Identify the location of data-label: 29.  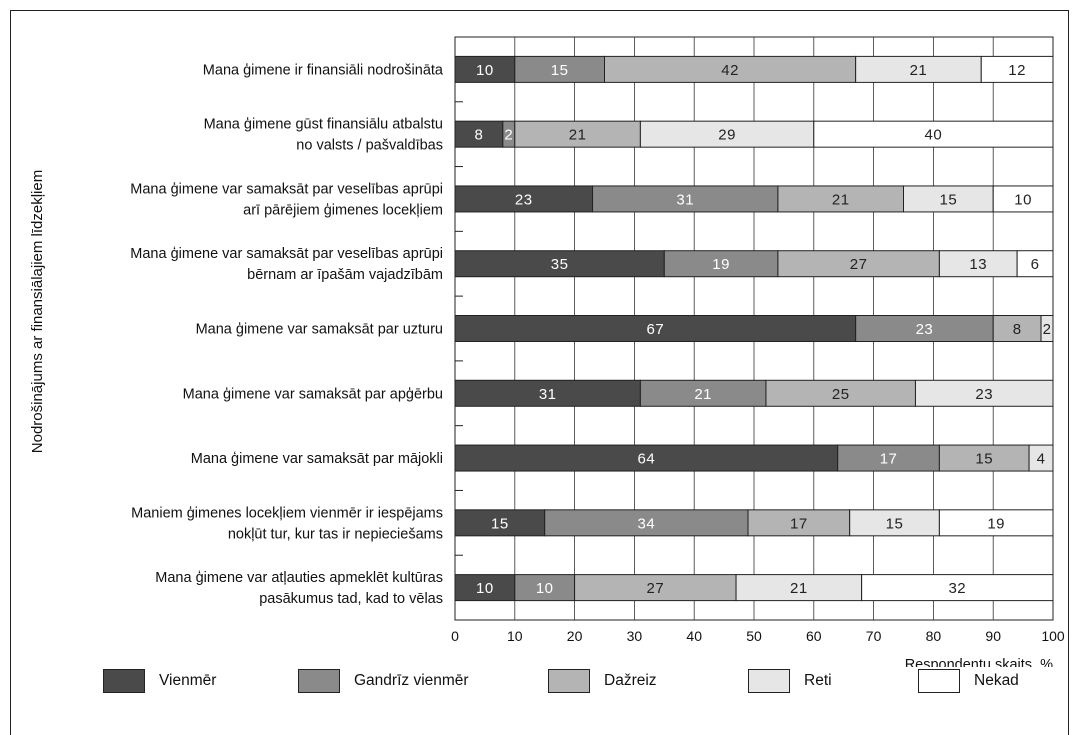
(727, 135).